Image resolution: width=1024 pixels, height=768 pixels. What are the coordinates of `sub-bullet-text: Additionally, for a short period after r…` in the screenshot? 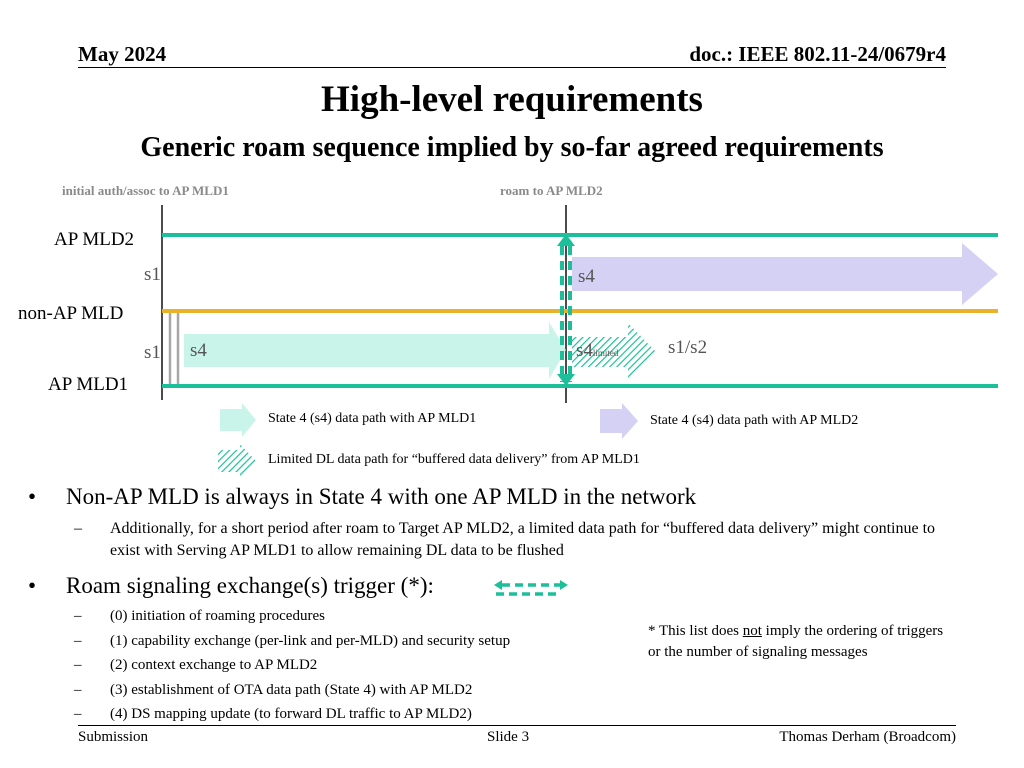 It's located at (523, 539).